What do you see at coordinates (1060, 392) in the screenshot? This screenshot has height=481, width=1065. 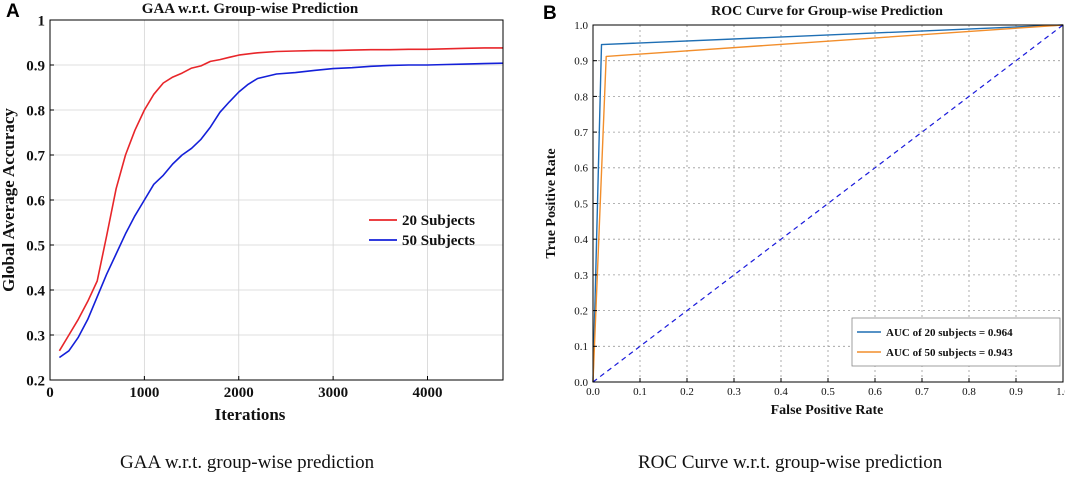 I see `chartb-xtick-label-10: 1.0` at bounding box center [1060, 392].